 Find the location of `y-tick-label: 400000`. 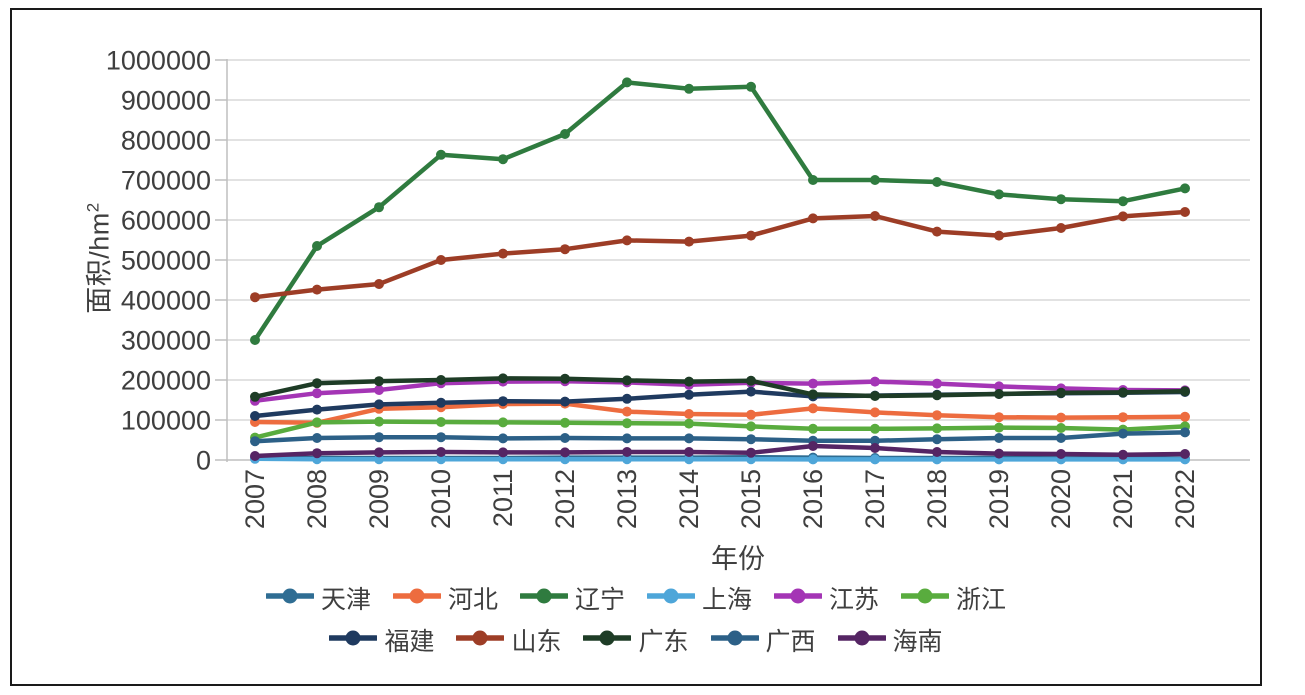

y-tick-label: 400000 is located at coordinates (166, 301).